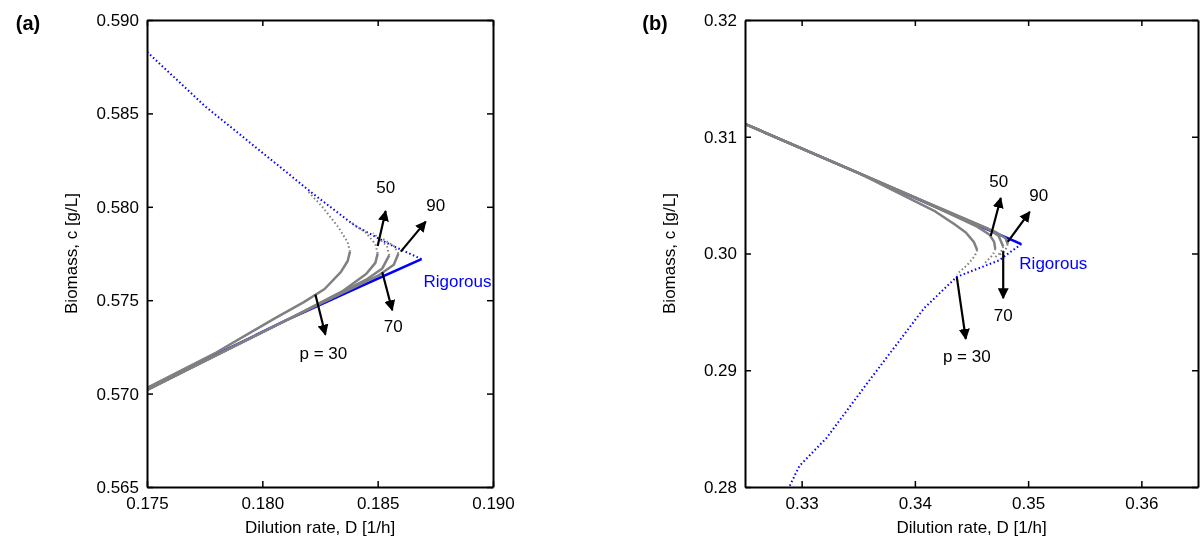 The height and width of the screenshot is (540, 1203). What do you see at coordinates (1029, 504) in the screenshot?
I see `x-tick-label: 0.35` at bounding box center [1029, 504].